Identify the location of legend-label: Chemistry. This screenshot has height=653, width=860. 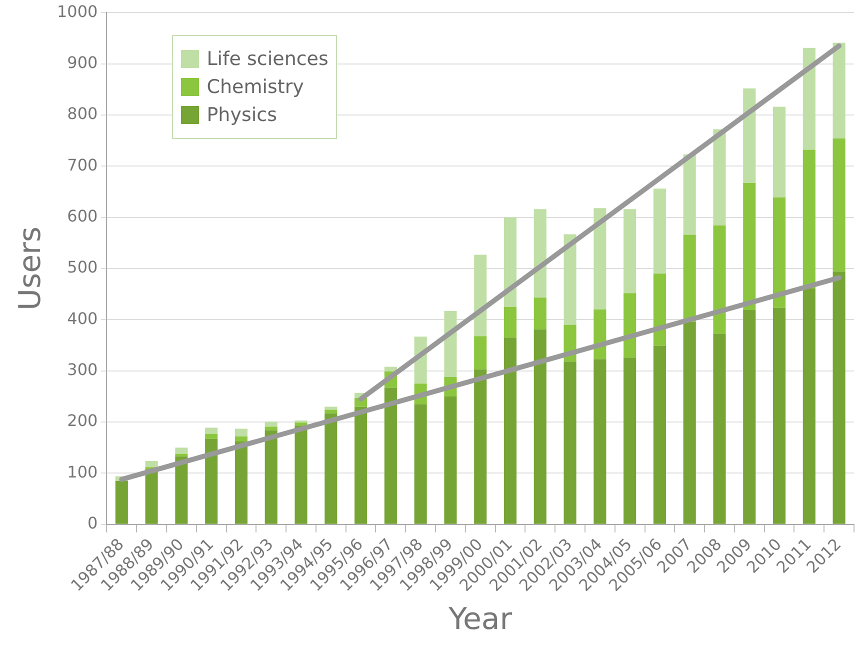
(255, 87).